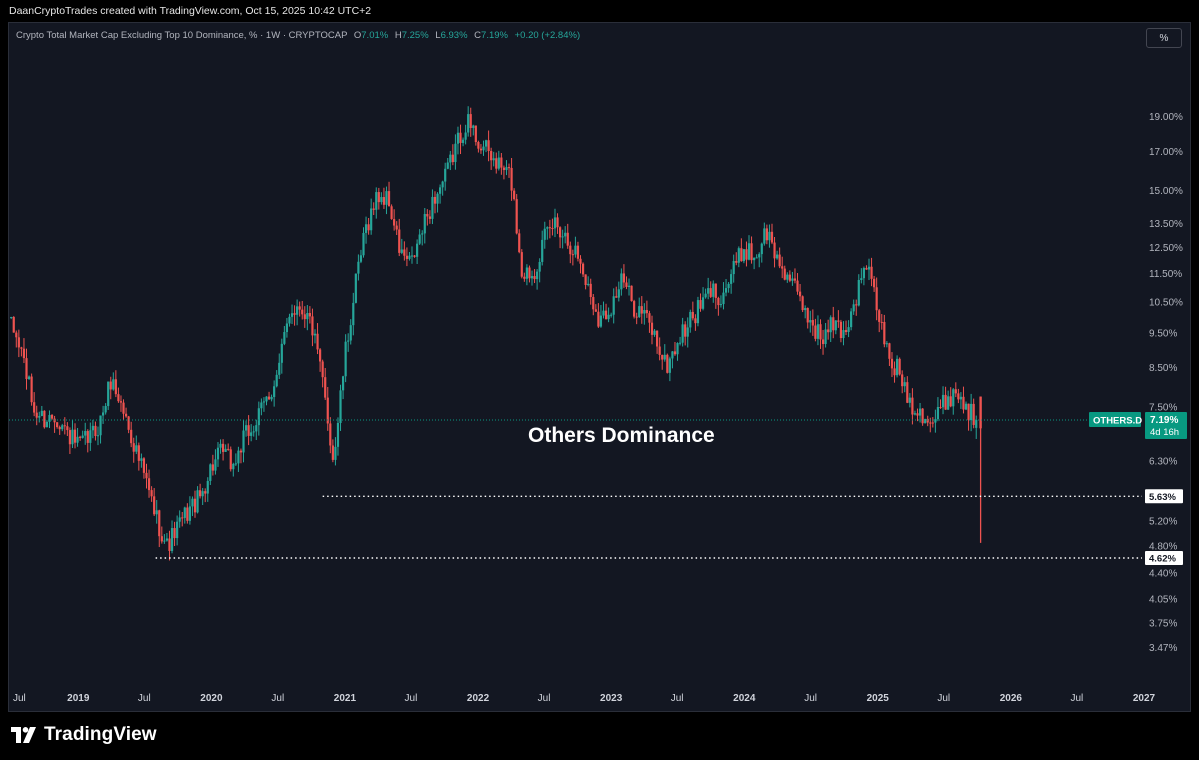  I want to click on legend-low: 6.93%, so click(454, 35).